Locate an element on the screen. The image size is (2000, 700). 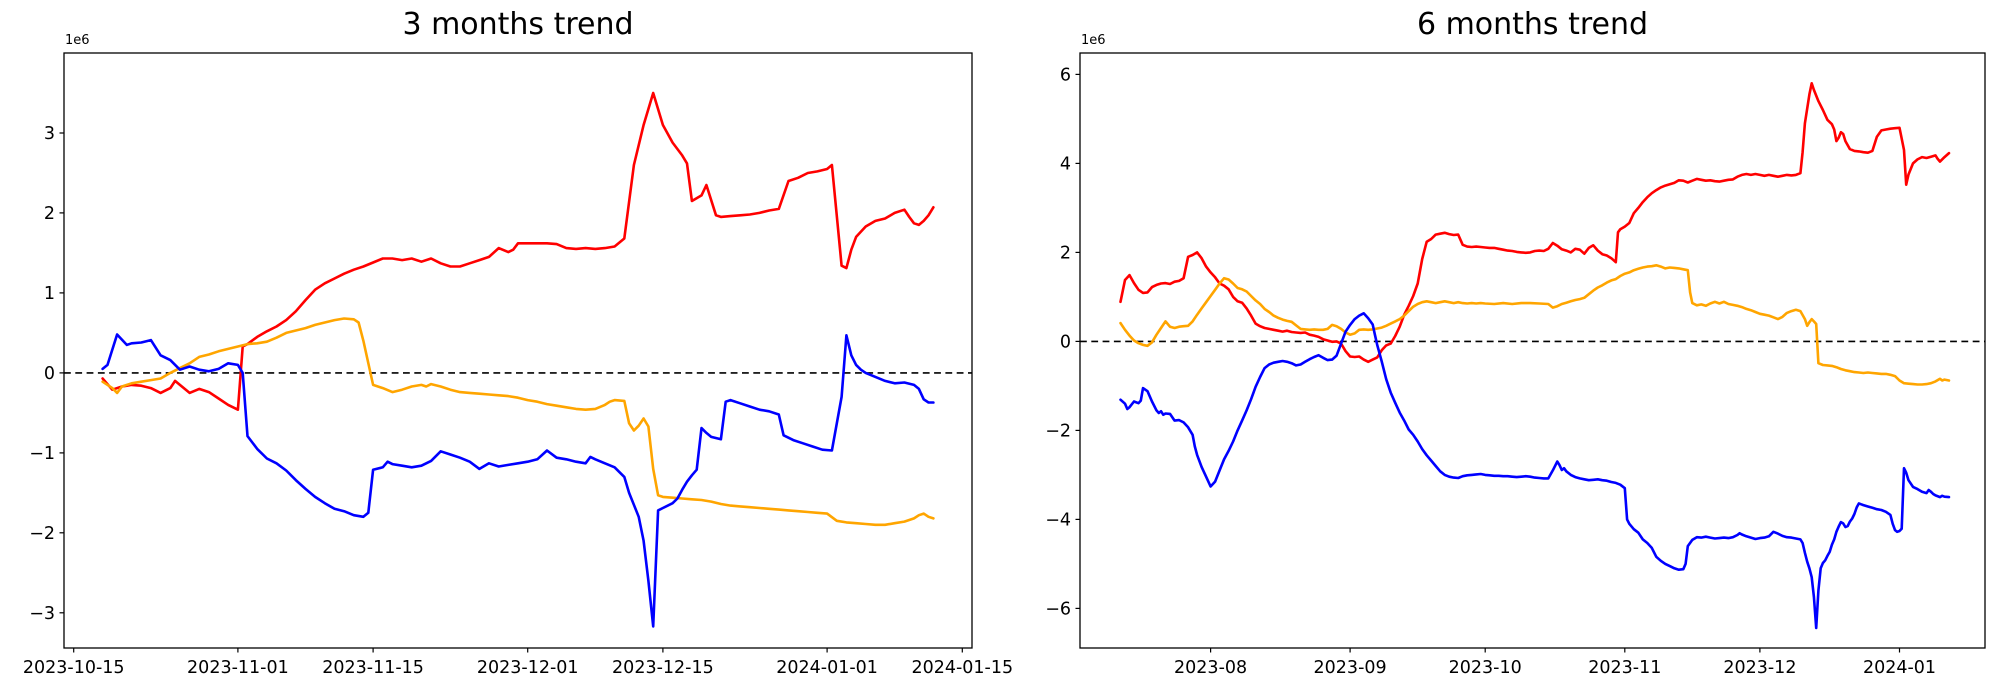
y-tick-label: −4 is located at coordinates (1058, 520).